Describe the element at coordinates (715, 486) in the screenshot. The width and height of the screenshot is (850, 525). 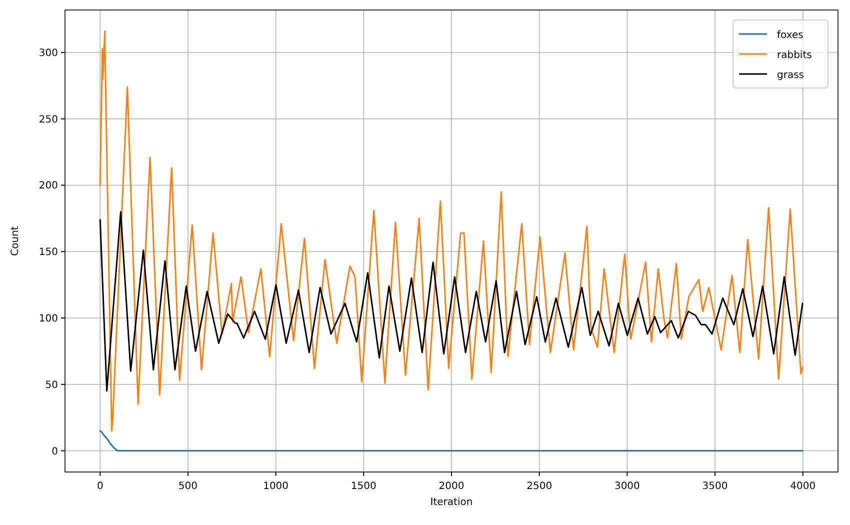
I see `x-tick-label: 3500` at that location.